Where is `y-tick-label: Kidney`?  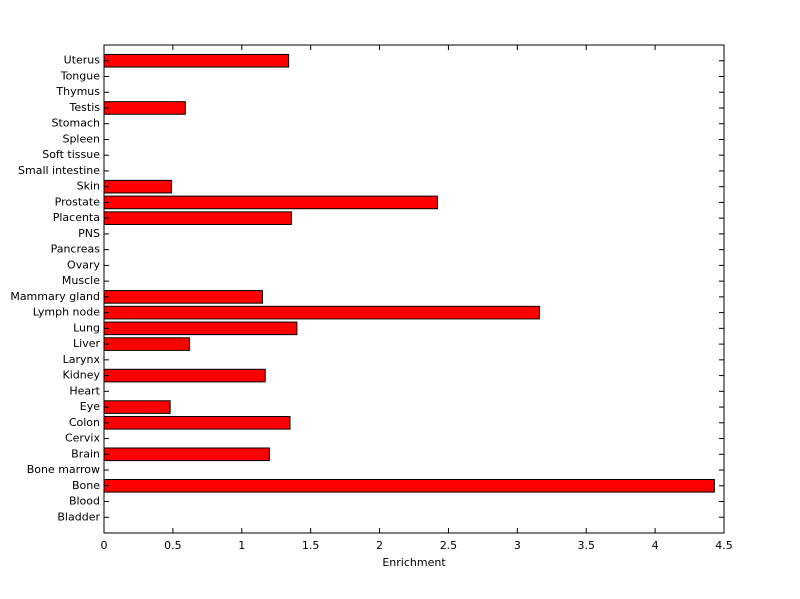 y-tick-label: Kidney is located at coordinates (81, 375).